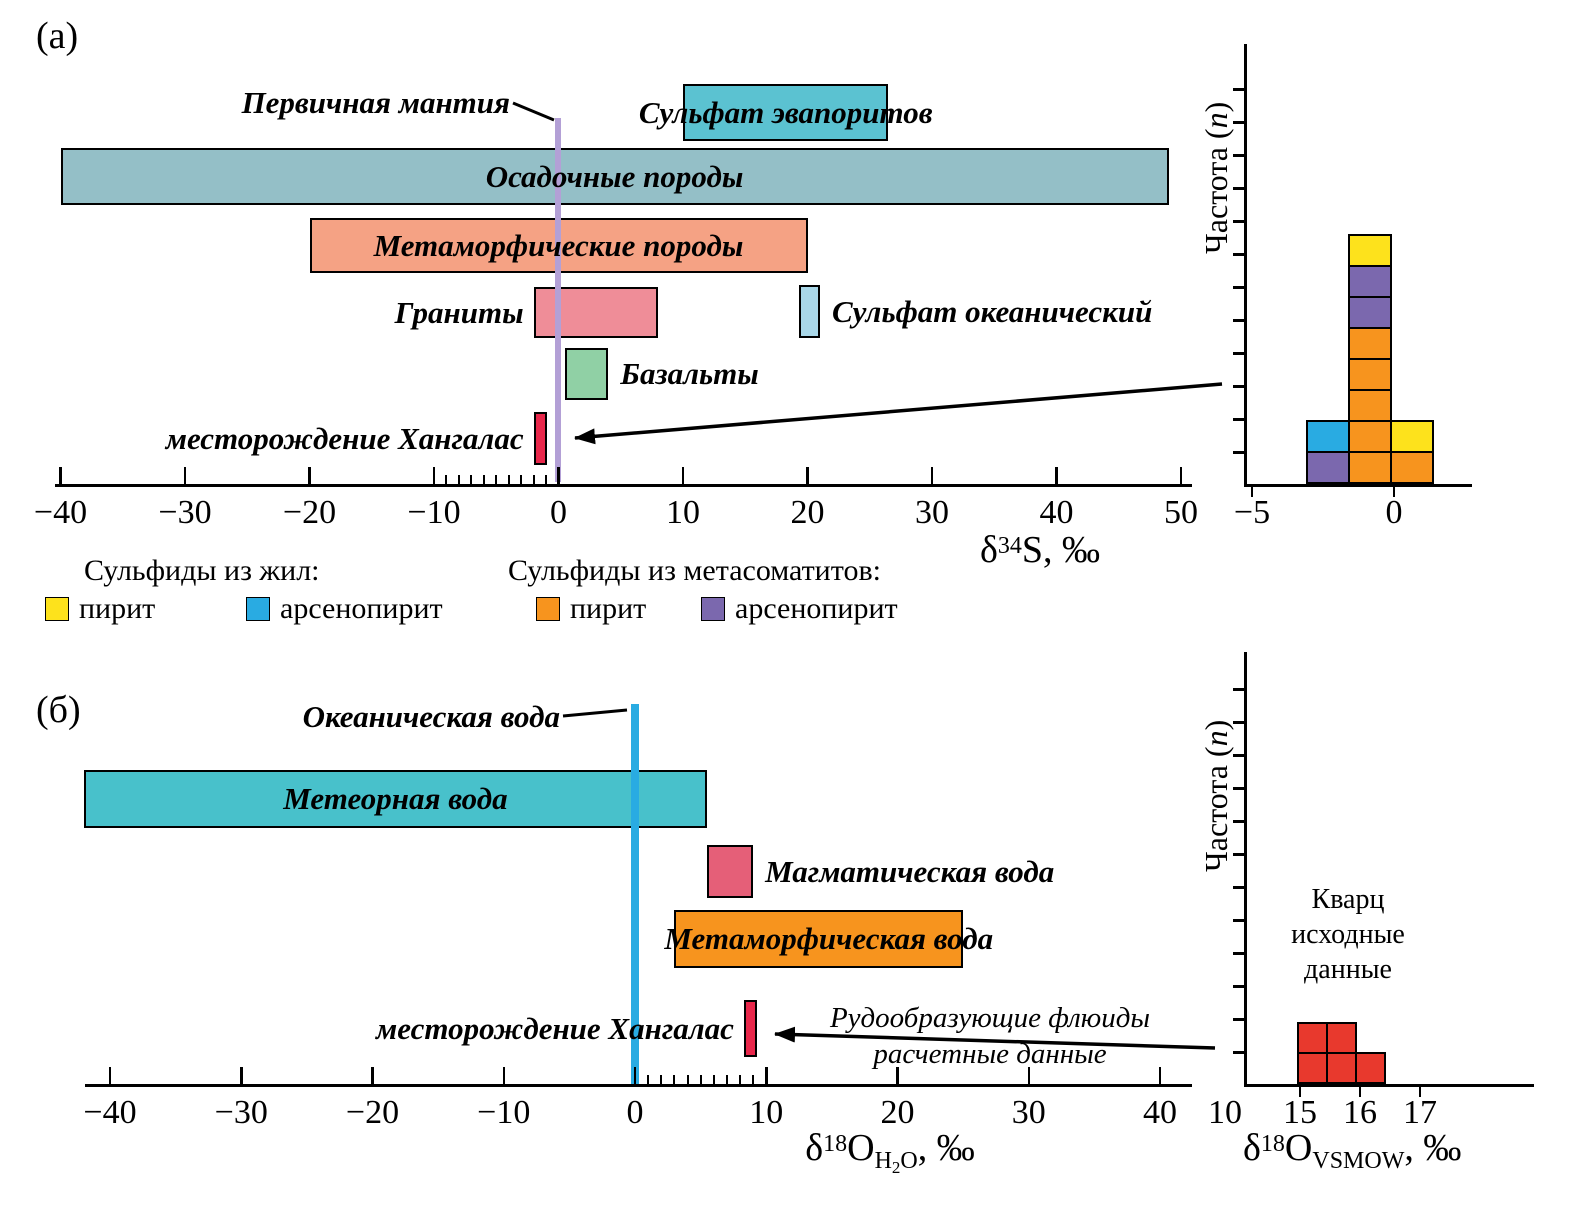  I want to click on sedimentary-label: Осадочные породы, so click(614, 176).